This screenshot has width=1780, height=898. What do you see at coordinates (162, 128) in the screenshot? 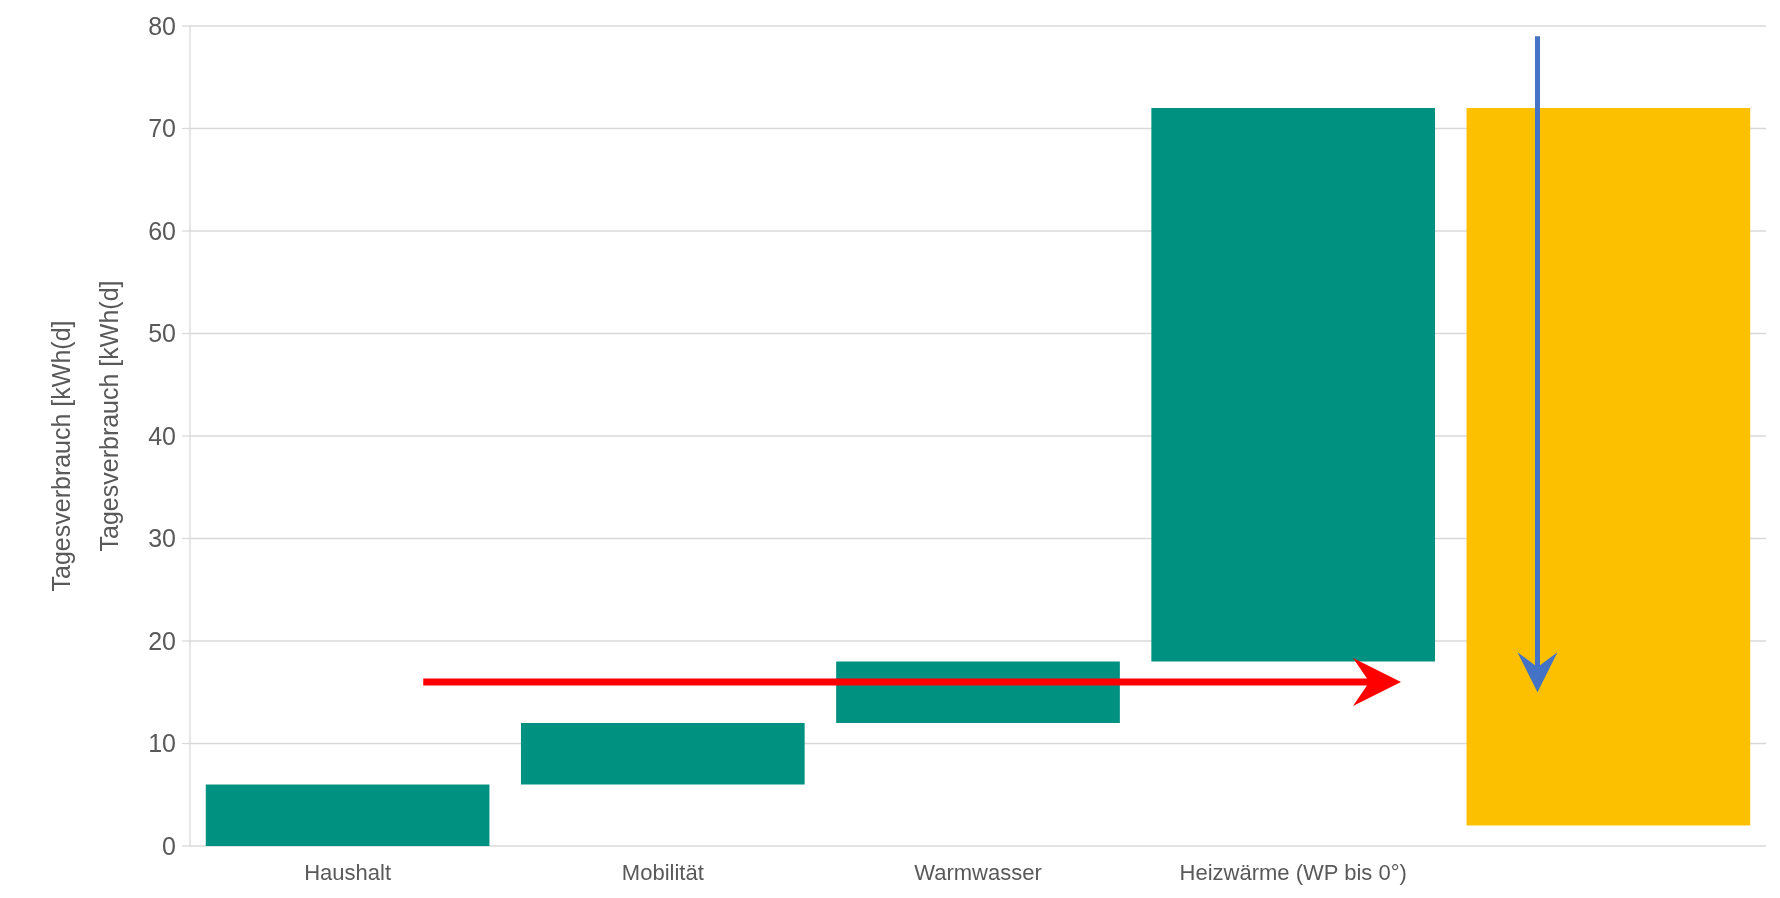
I see `y-tick-label: 70` at bounding box center [162, 128].